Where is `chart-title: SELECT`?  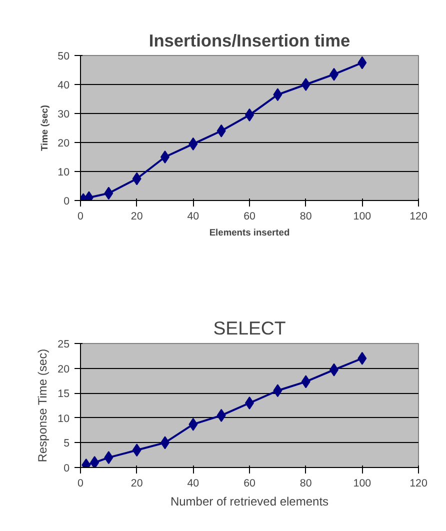 chart-title: SELECT is located at coordinates (249, 328).